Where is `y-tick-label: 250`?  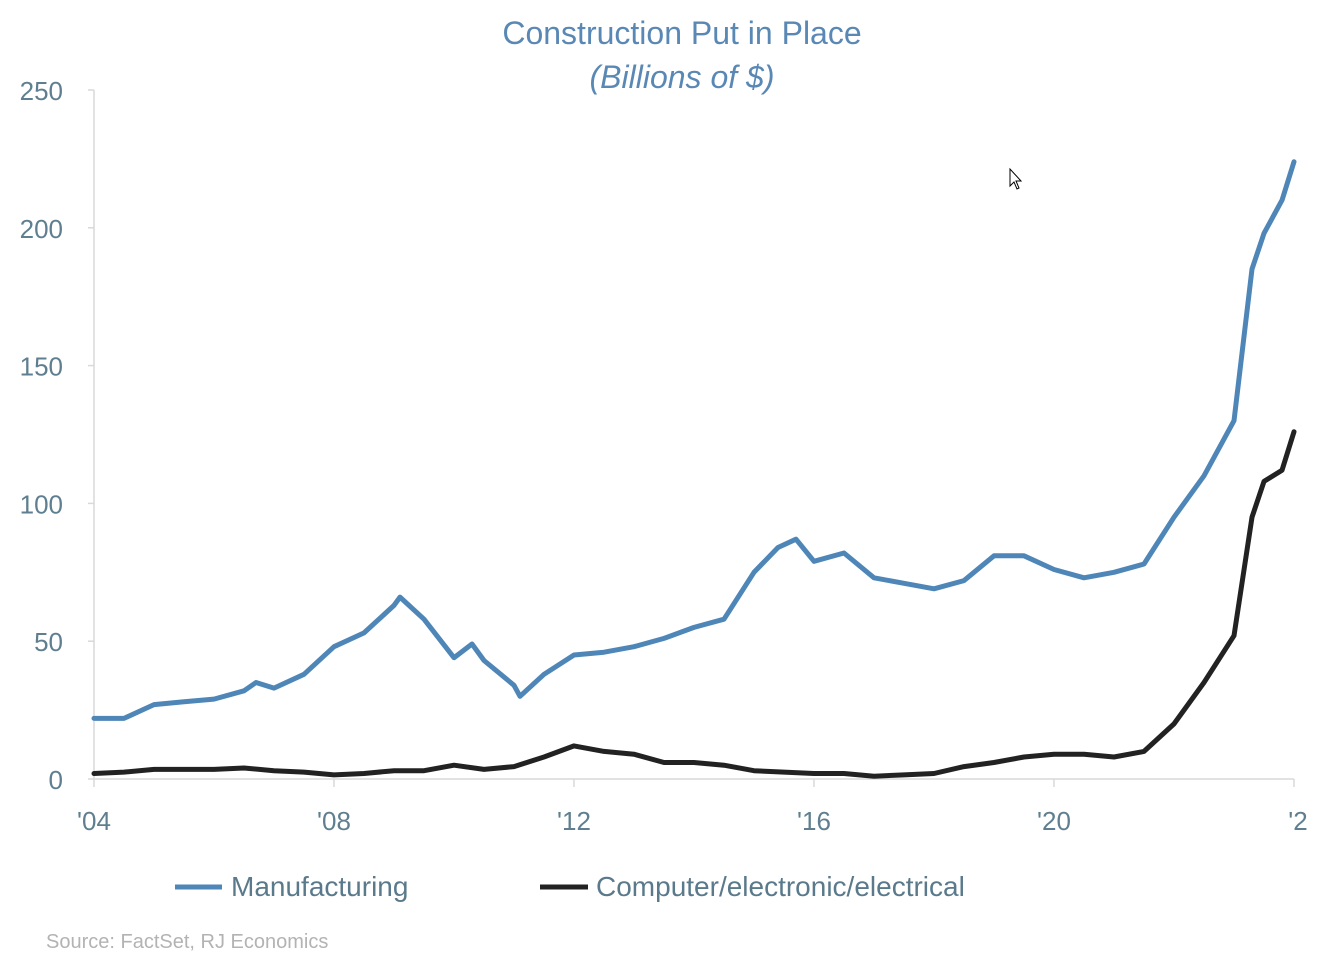
y-tick-label: 250 is located at coordinates (41, 91).